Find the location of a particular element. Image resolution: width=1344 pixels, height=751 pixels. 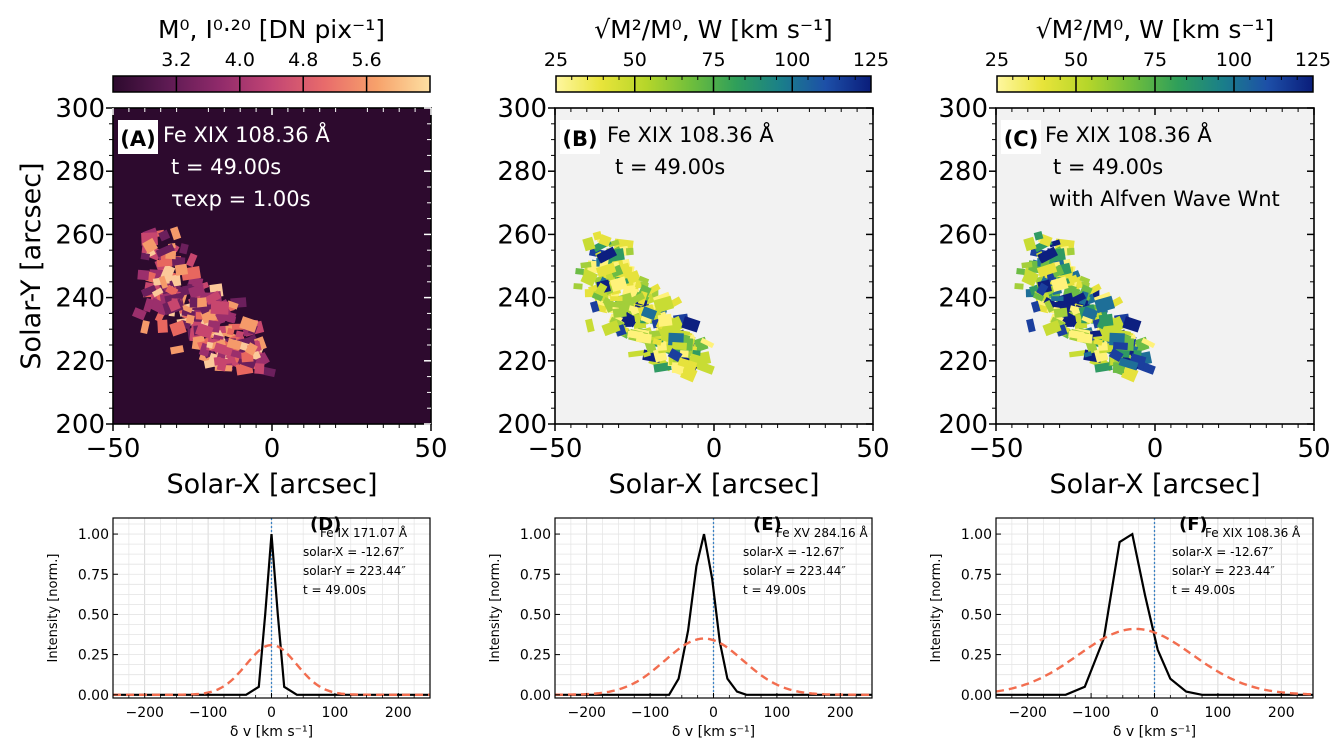

panel-label: (E) is located at coordinates (767, 524).